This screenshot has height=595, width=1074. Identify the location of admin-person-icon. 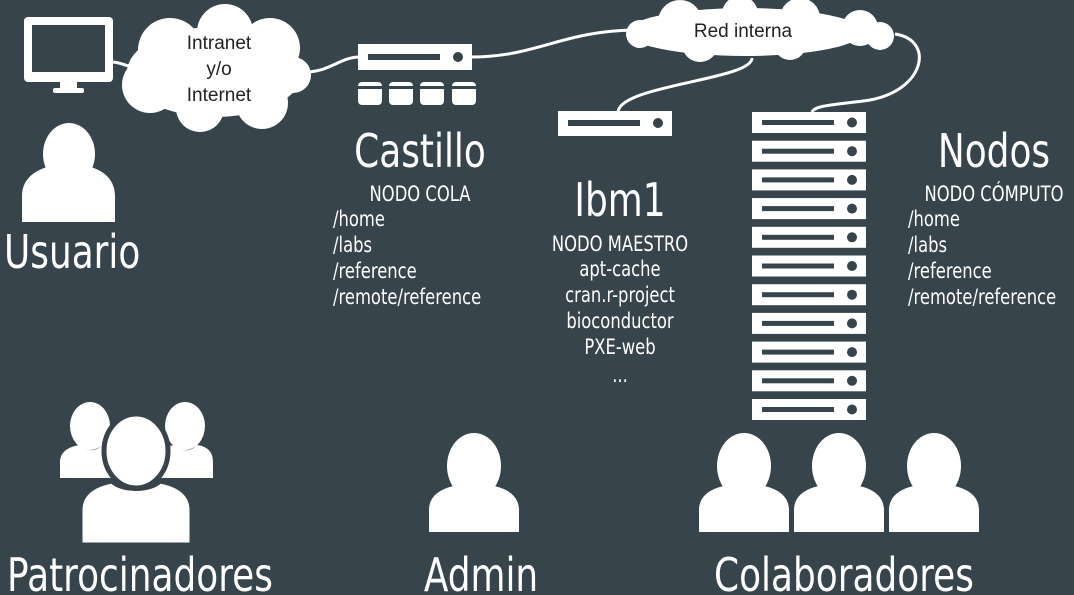
(474, 482).